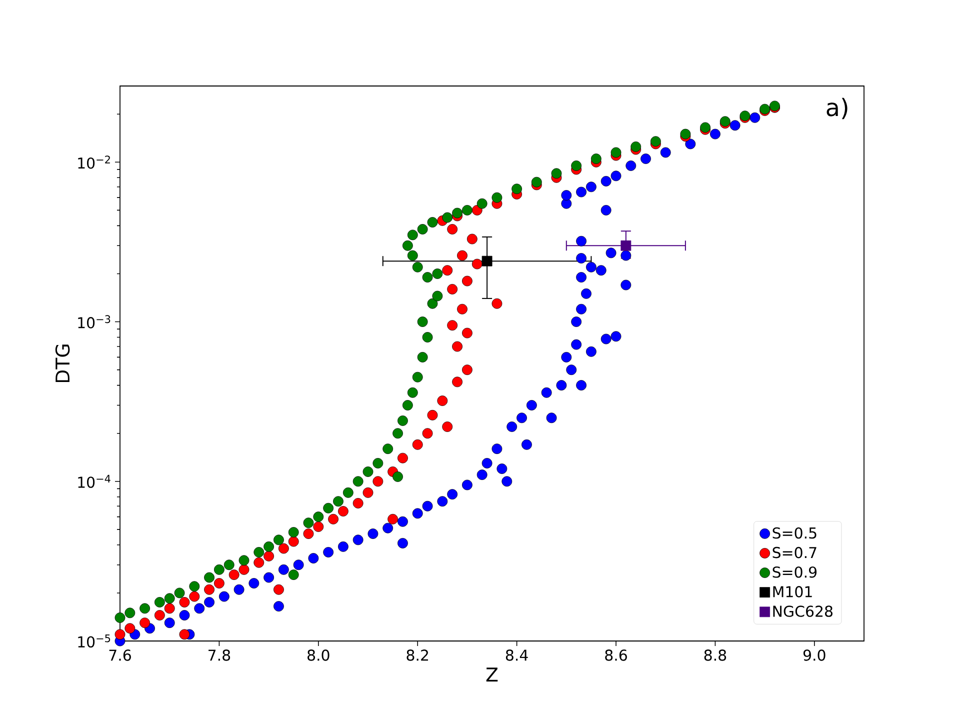 The image size is (960, 720). Describe the element at coordinates (517, 655) in the screenshot. I see `x-tick-label: 8.4` at that location.